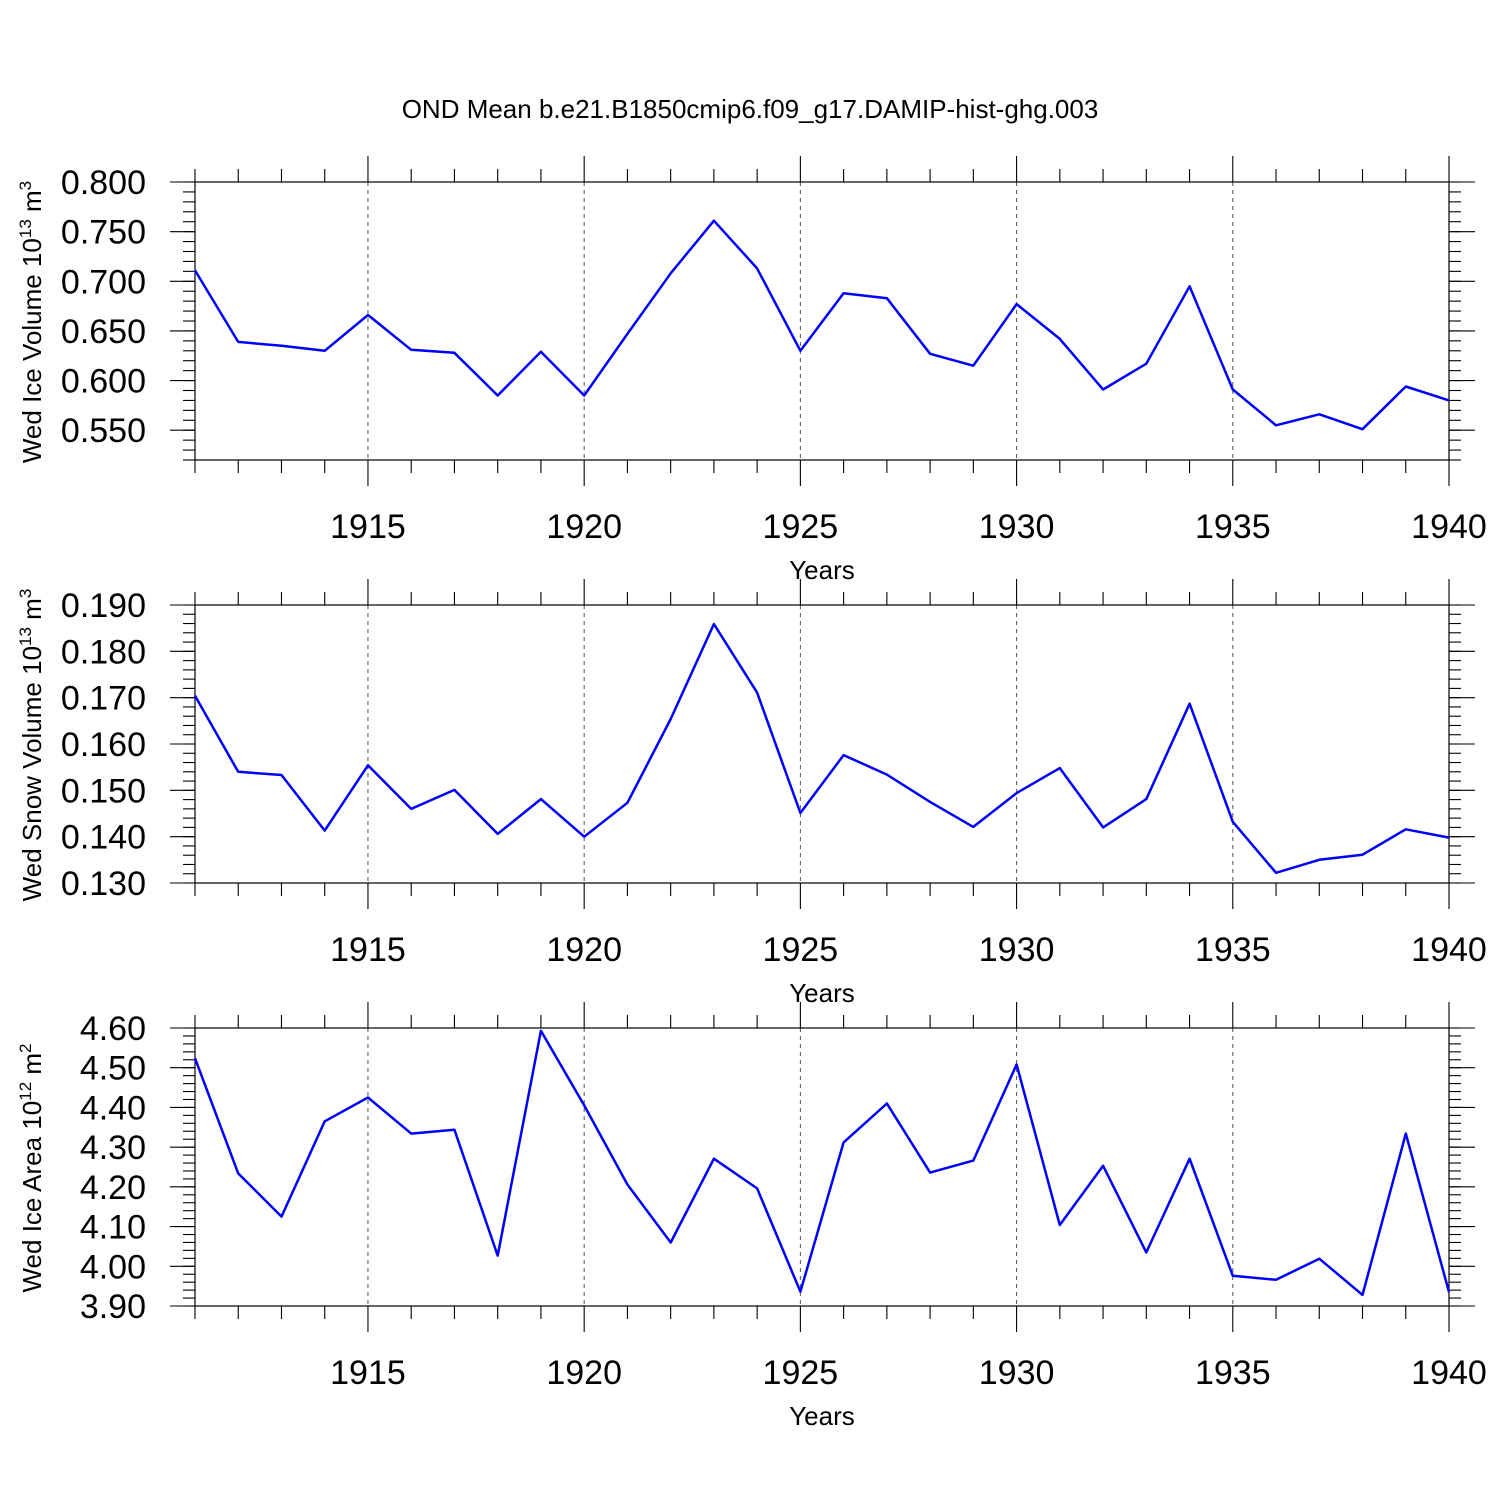 This screenshot has height=1505, width=1500. I want to click on y-tick-label: 0.130, so click(103, 884).